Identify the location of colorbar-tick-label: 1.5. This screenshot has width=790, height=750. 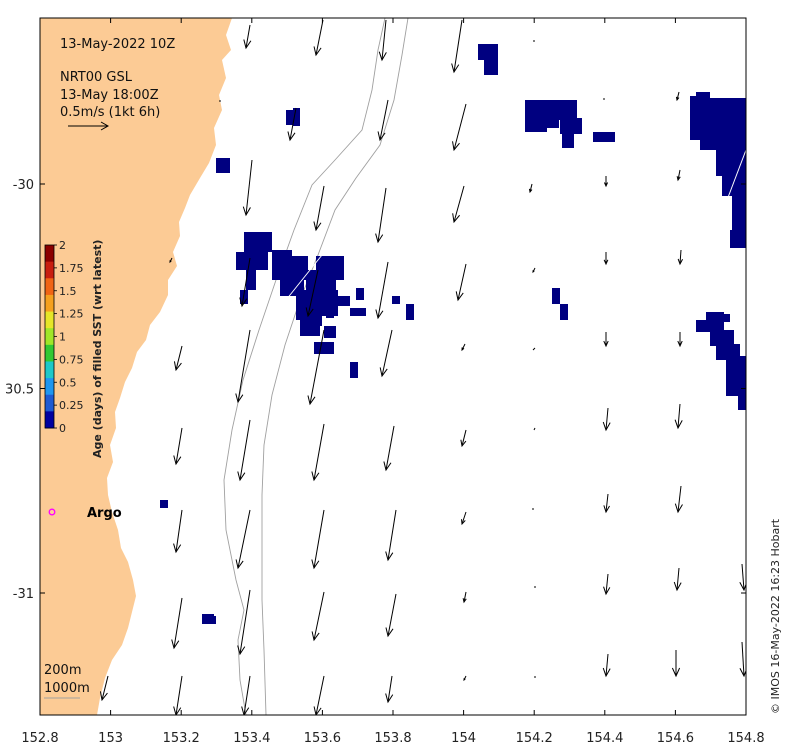
(68, 291).